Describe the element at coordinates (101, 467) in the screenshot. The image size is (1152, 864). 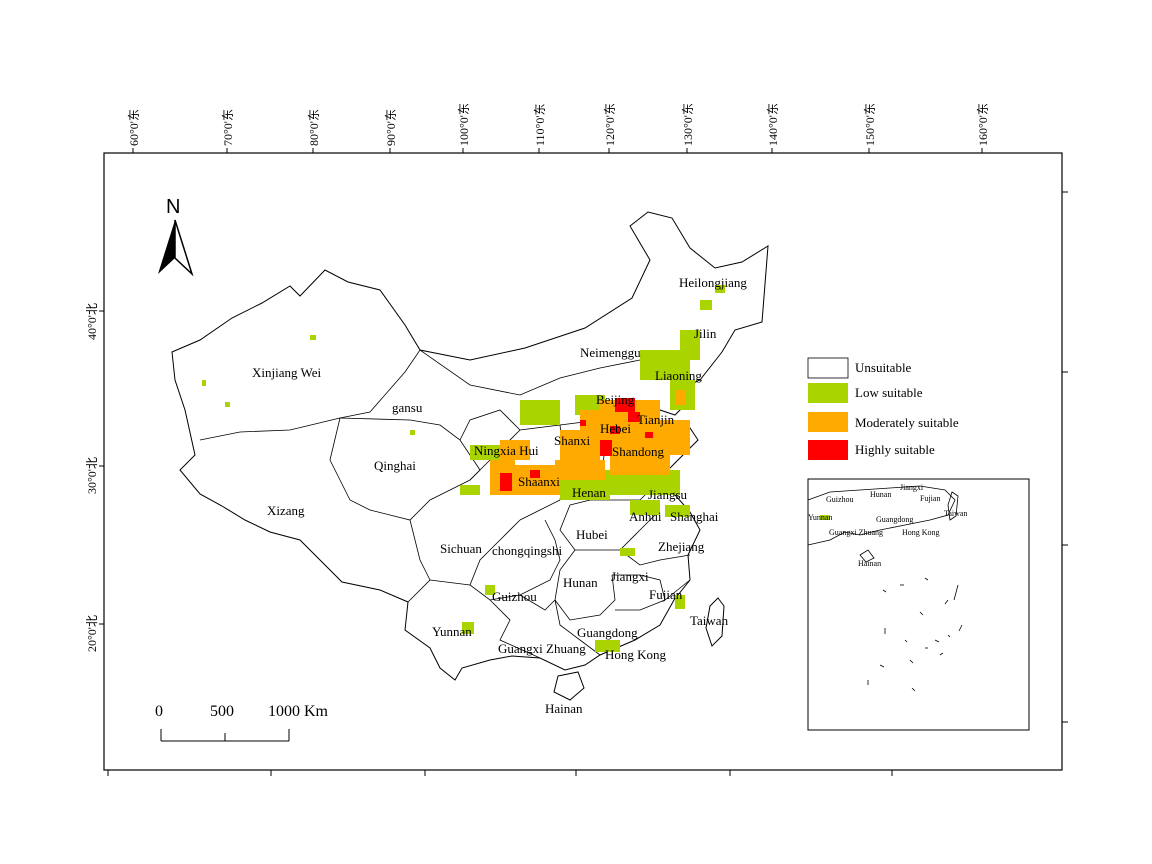
I see `left-tick-marks` at that location.